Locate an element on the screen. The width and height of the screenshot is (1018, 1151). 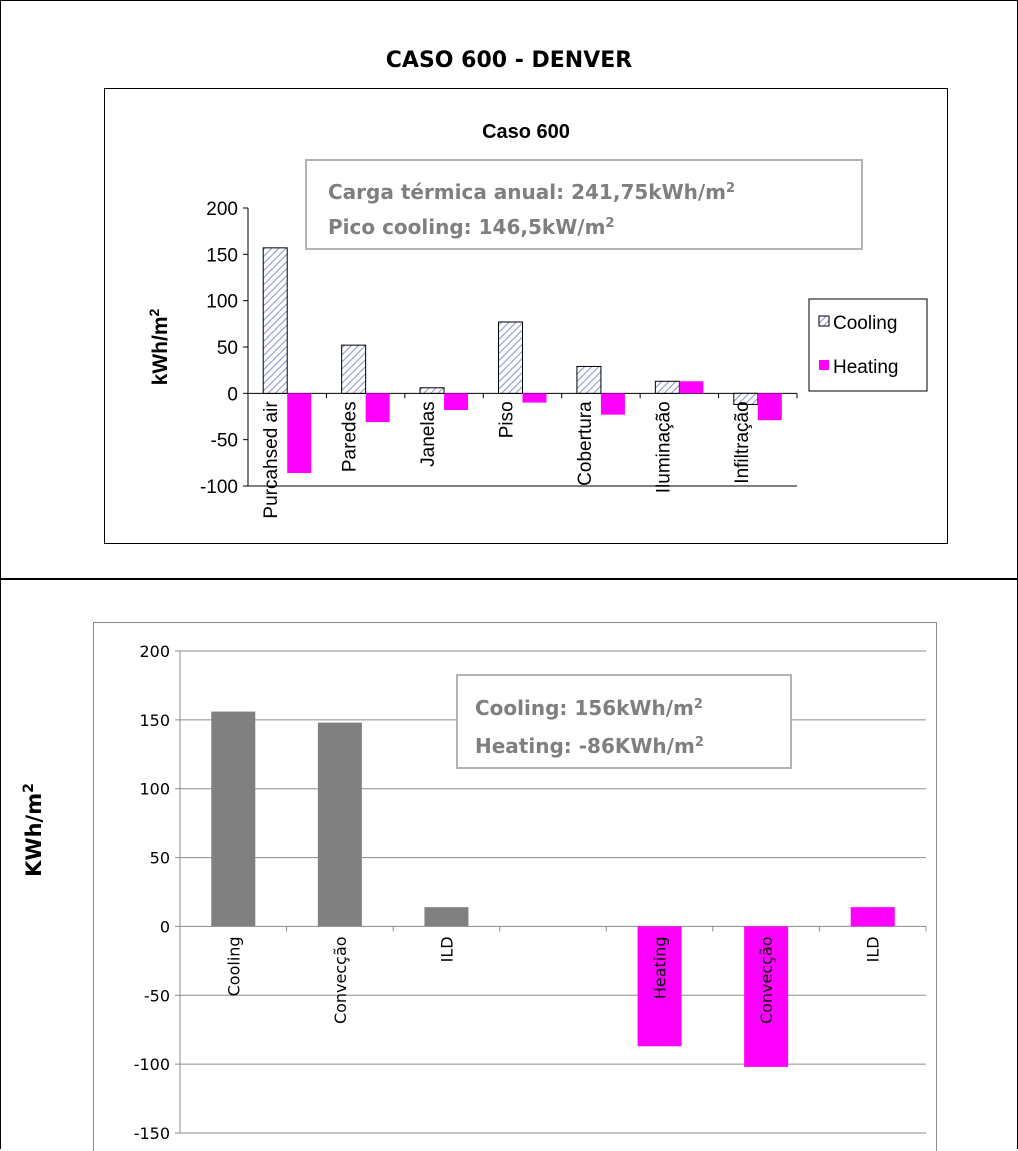
chart-1-y-tick-label: 100 is located at coordinates (222, 302).